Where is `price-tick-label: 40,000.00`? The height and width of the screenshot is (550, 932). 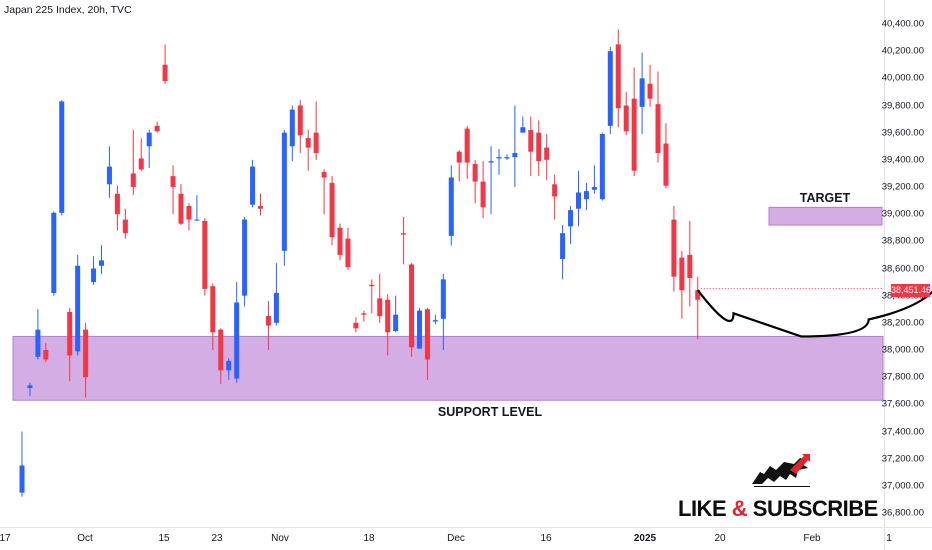
price-tick-label: 40,000.00 is located at coordinates (902, 78).